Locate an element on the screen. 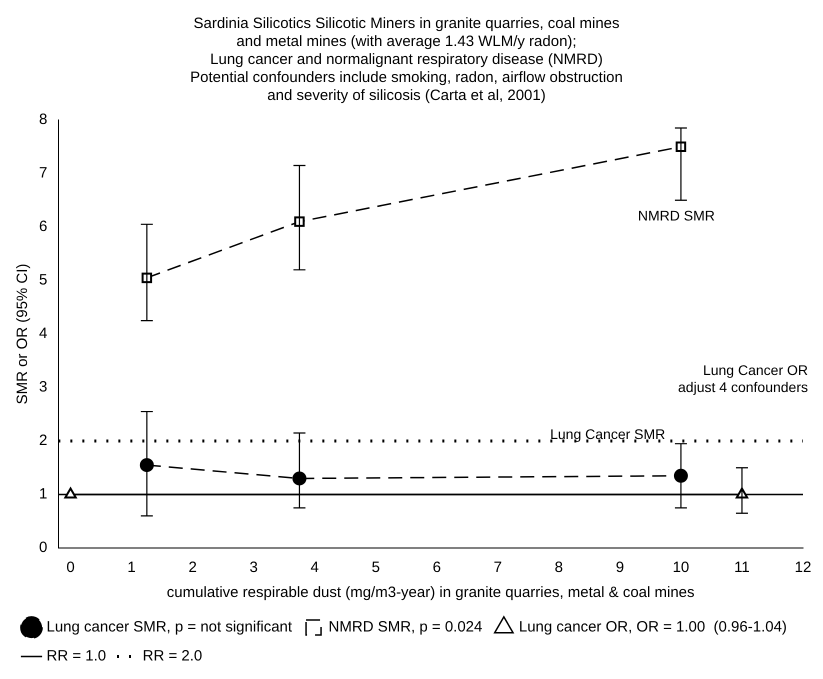  y-tick-label: 3 is located at coordinates (43, 387).